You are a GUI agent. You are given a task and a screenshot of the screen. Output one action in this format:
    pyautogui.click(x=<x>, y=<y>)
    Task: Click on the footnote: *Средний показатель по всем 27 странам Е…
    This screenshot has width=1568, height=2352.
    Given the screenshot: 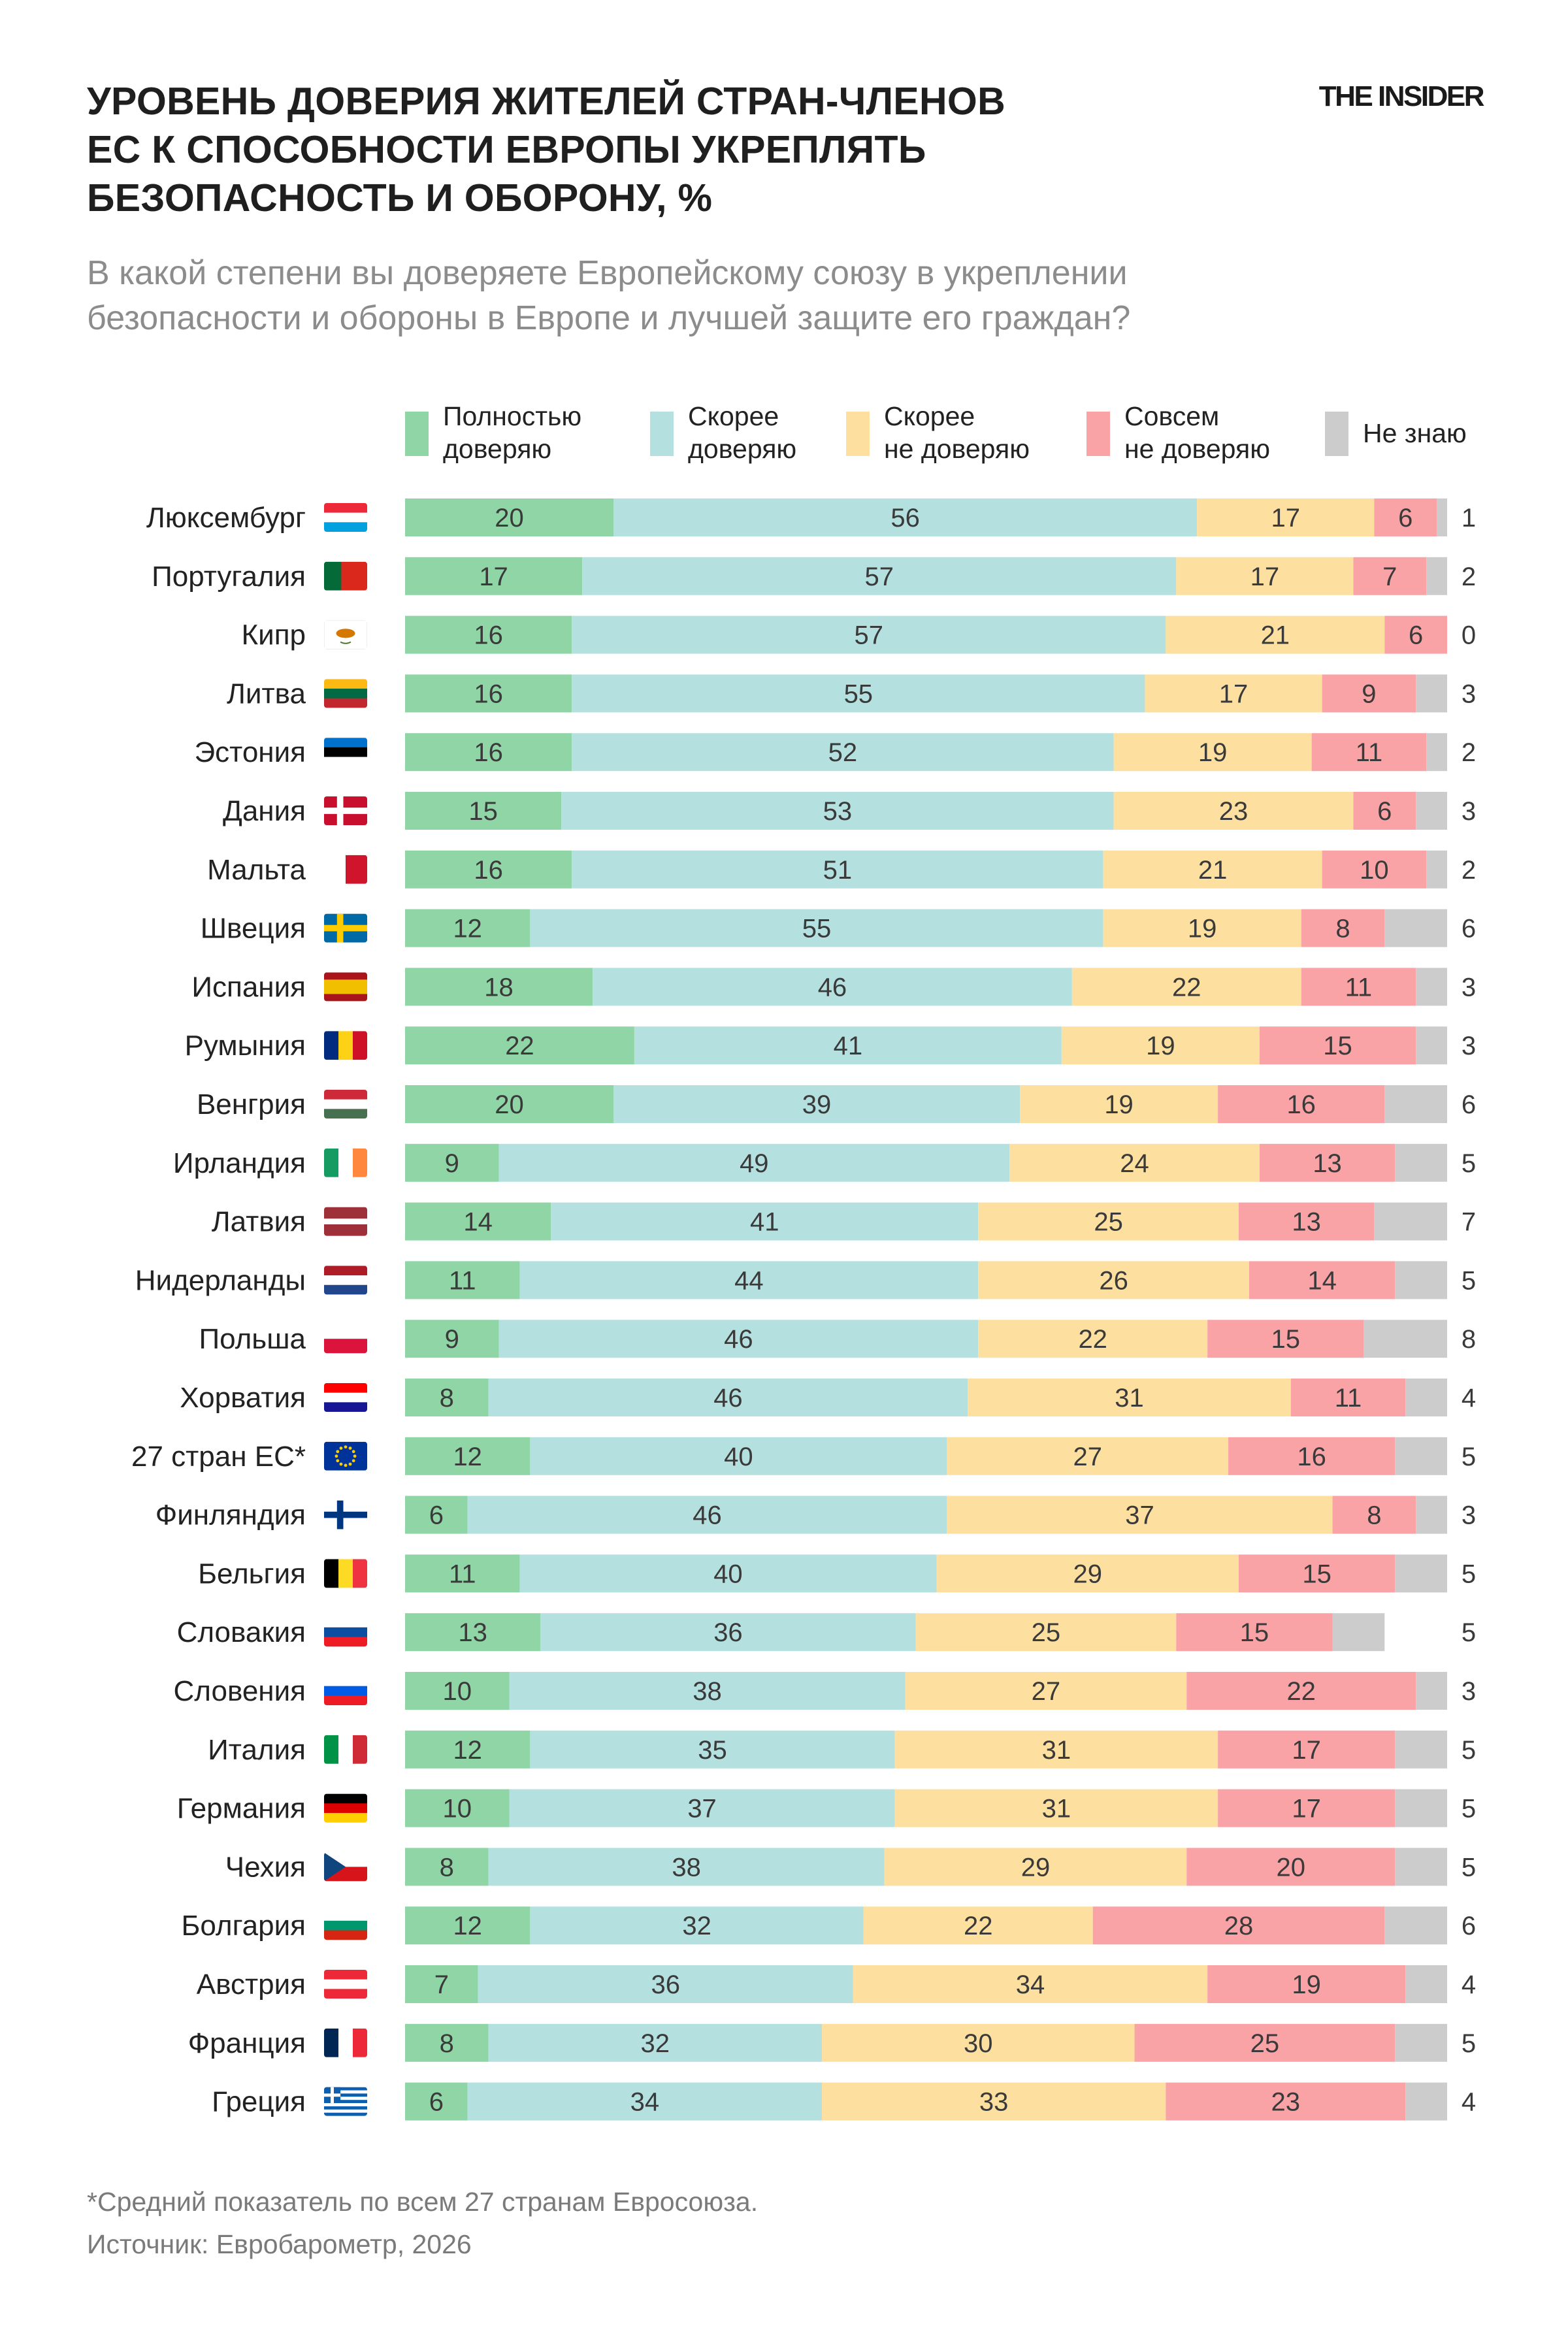 What is the action you would take?
    pyautogui.click(x=423, y=2202)
    